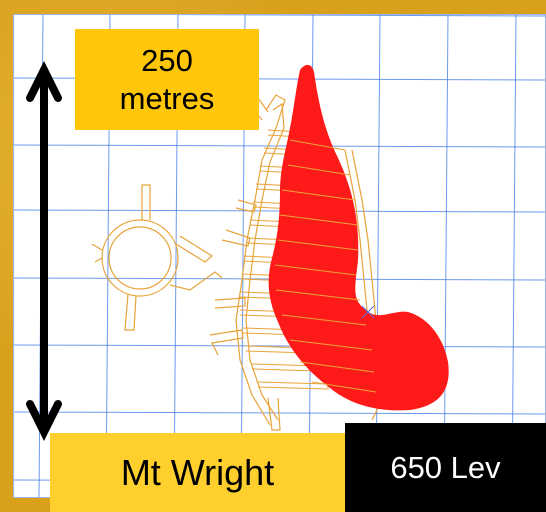  Describe the element at coordinates (194, 249) in the screenshot. I see `spiral-link-east` at that location.